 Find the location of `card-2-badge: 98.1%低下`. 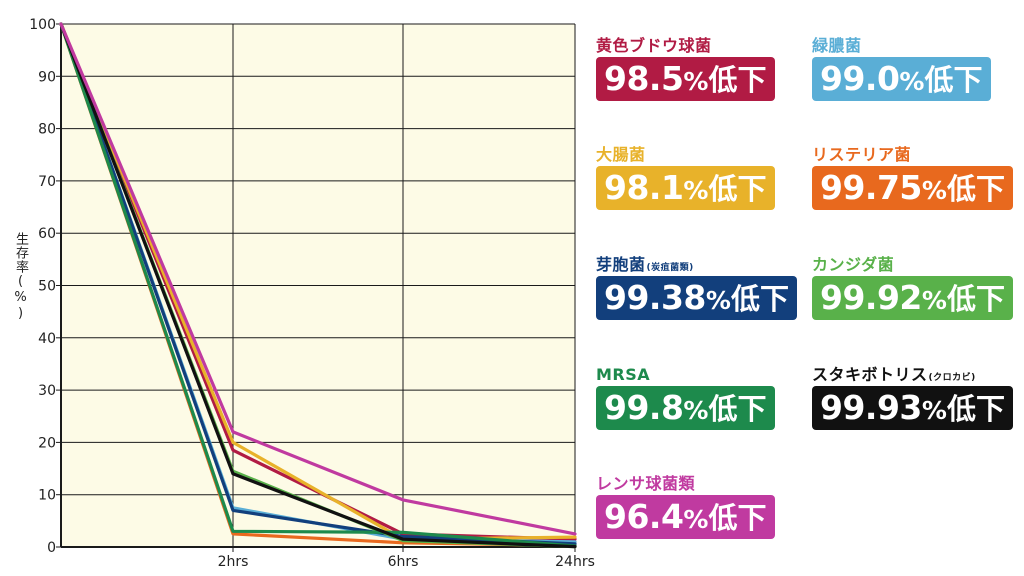

card-2-badge: 98.1%低下 is located at coordinates (685, 188).